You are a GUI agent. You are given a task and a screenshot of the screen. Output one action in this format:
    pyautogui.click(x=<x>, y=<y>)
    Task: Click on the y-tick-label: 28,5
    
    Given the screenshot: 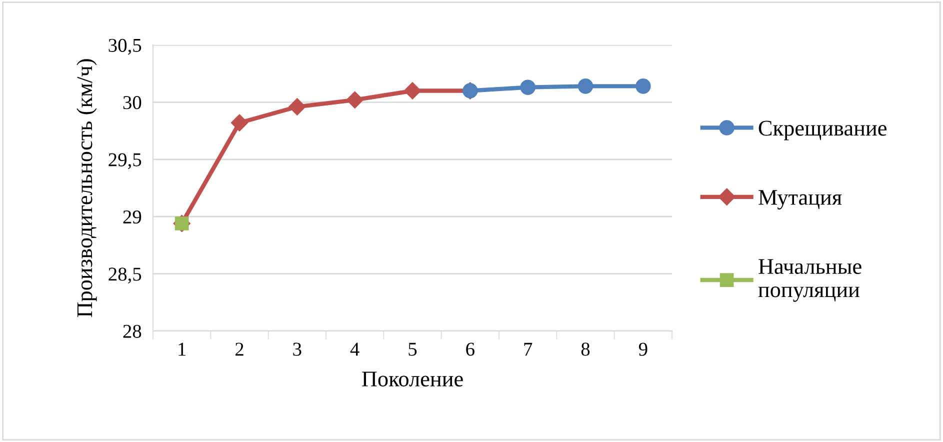 What is the action you would take?
    pyautogui.click(x=125, y=276)
    